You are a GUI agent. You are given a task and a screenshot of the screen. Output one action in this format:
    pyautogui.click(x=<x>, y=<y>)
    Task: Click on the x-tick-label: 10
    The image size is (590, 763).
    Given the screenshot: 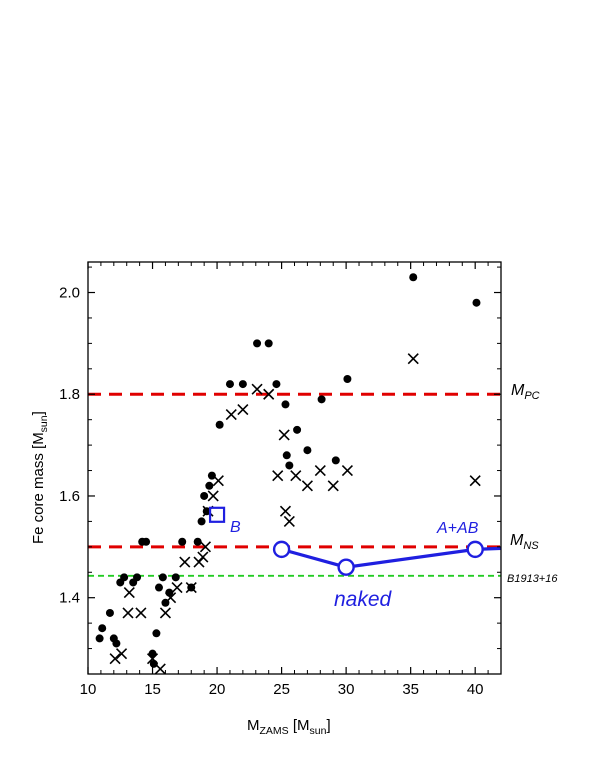 What is the action you would take?
    pyautogui.click(x=88, y=689)
    